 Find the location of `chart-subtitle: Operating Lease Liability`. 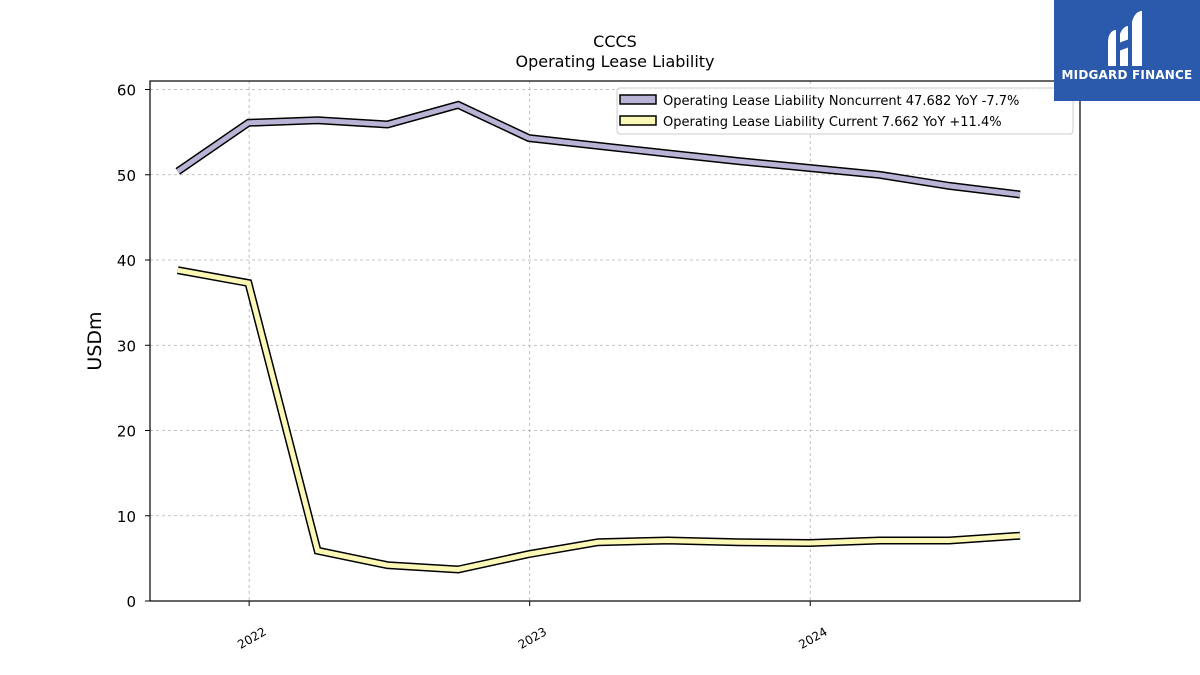

chart-subtitle: Operating Lease Liability is located at coordinates (615, 61).